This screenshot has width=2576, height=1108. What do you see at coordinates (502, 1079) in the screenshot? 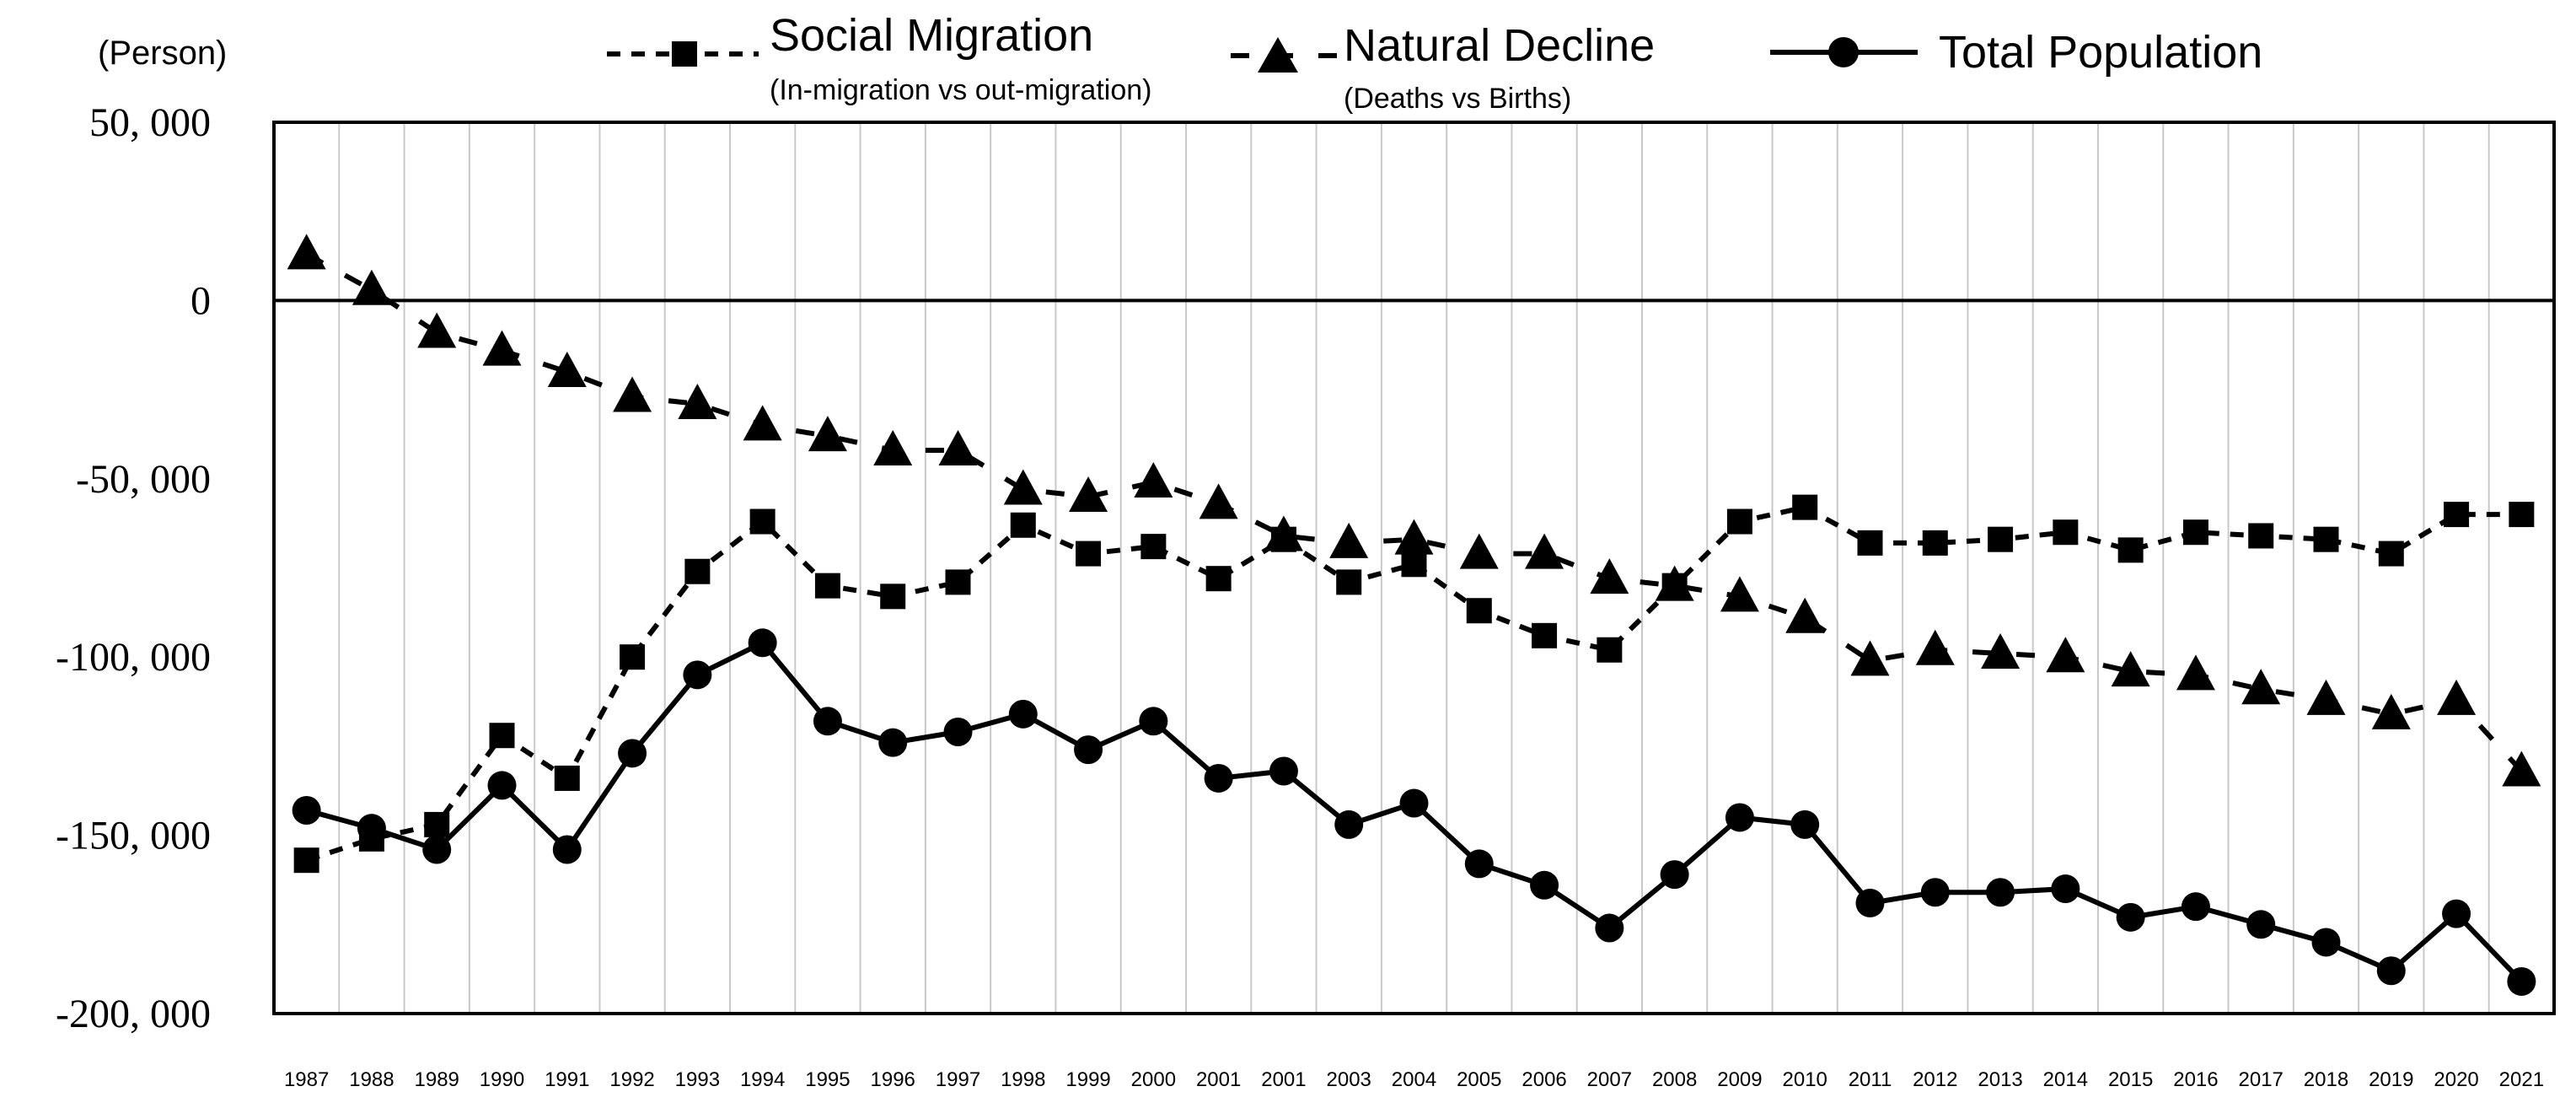
I see `x-tick-label: 1990` at bounding box center [502, 1079].